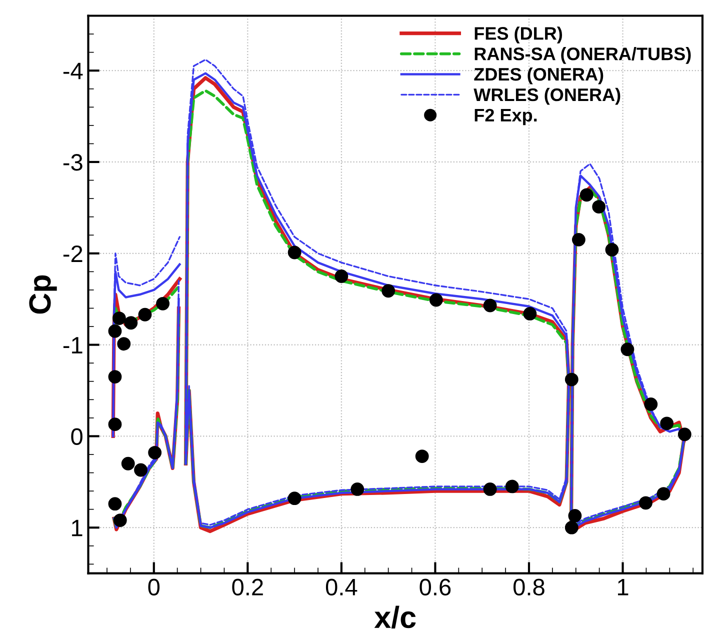 The width and height of the screenshot is (706, 630). What do you see at coordinates (77, 528) in the screenshot?
I see `y-tick-label: 1` at bounding box center [77, 528].